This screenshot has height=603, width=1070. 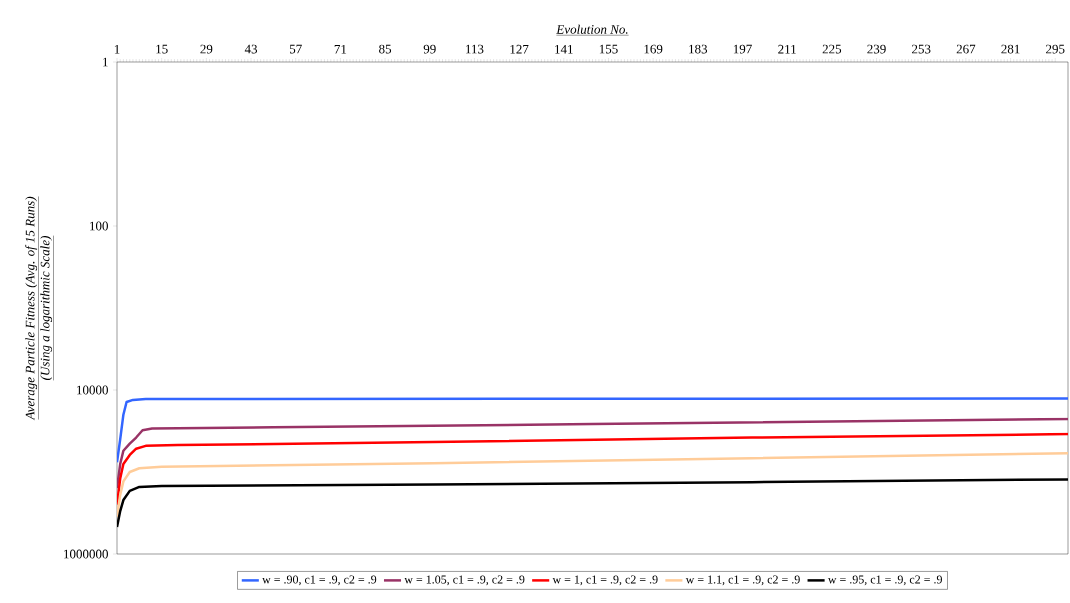 What do you see at coordinates (206, 49) in the screenshot?
I see `x-tick-label: 29` at bounding box center [206, 49].